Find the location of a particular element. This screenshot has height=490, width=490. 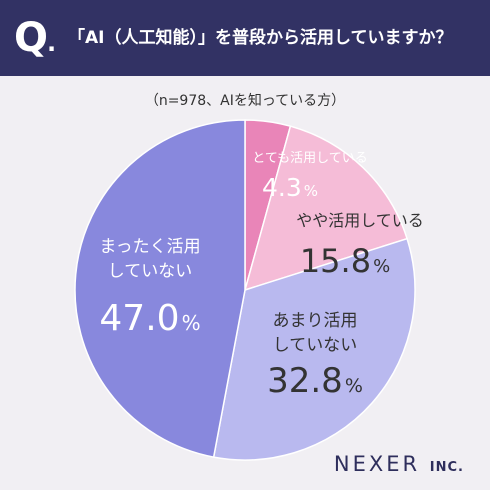

slice-label-2: やや活用している is located at coordinates (360, 220).